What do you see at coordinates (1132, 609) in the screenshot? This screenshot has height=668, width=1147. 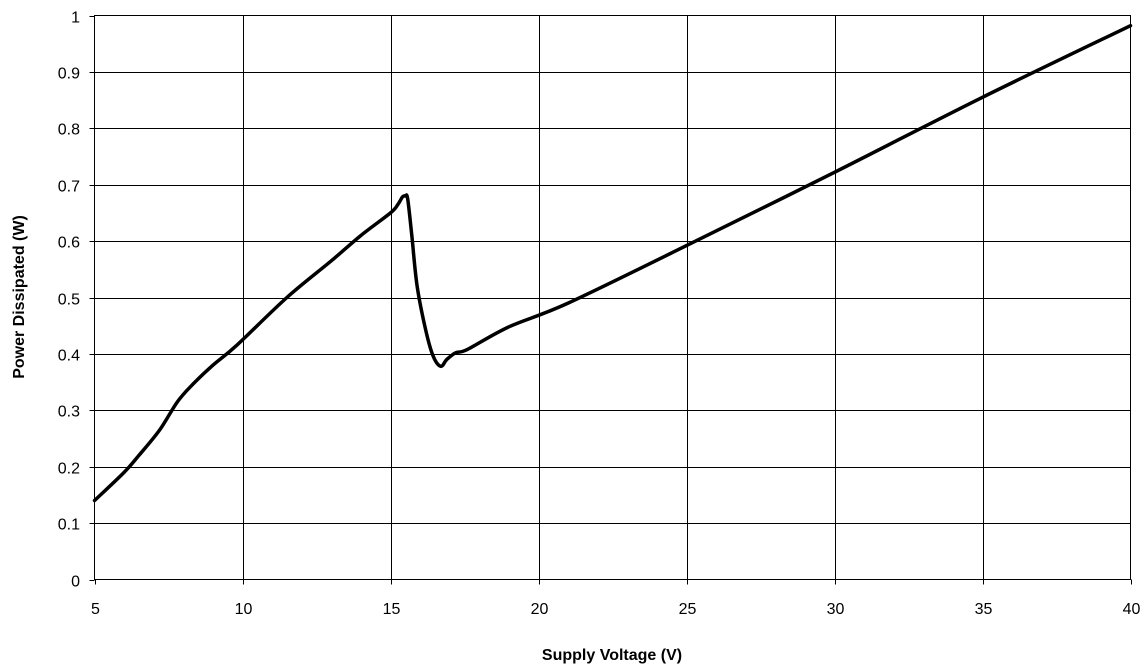 I see `x-tick-label: 40` at bounding box center [1132, 609].